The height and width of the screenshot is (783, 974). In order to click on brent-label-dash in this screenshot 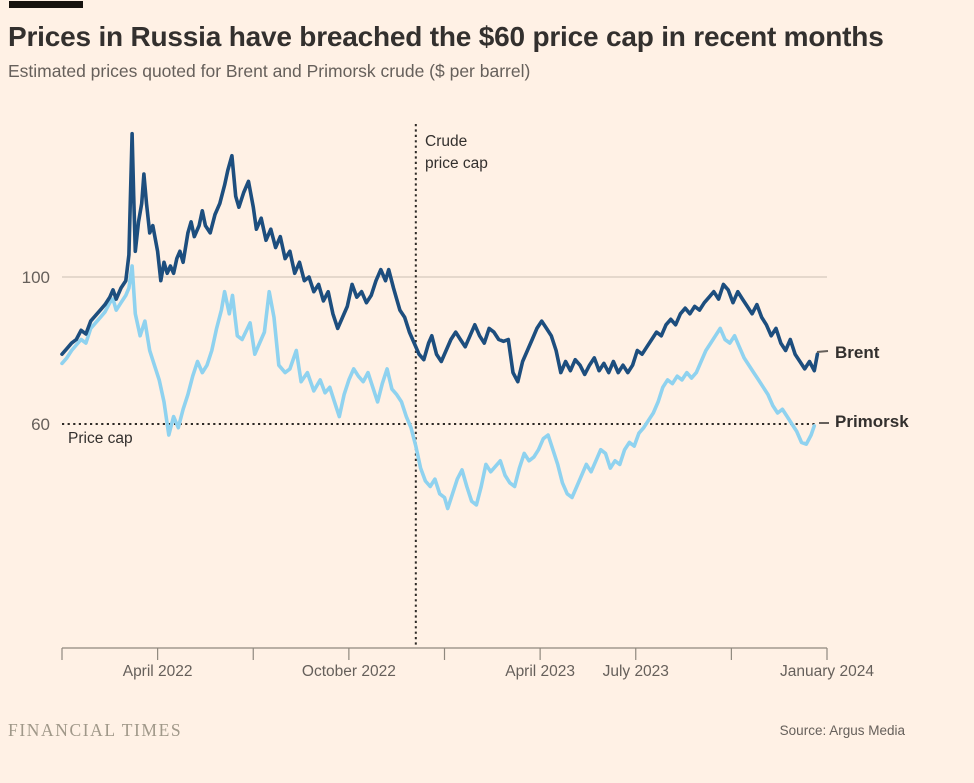, I will do `click(822, 351)`.